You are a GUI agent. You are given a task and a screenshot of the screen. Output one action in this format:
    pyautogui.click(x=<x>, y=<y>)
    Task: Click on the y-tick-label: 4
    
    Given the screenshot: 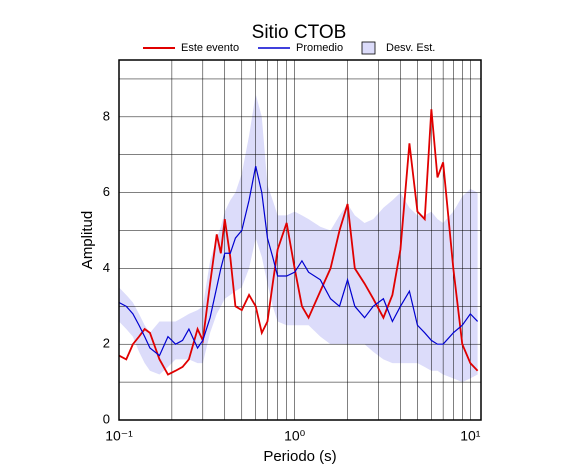 What is the action you would take?
    pyautogui.click(x=106, y=267)
    